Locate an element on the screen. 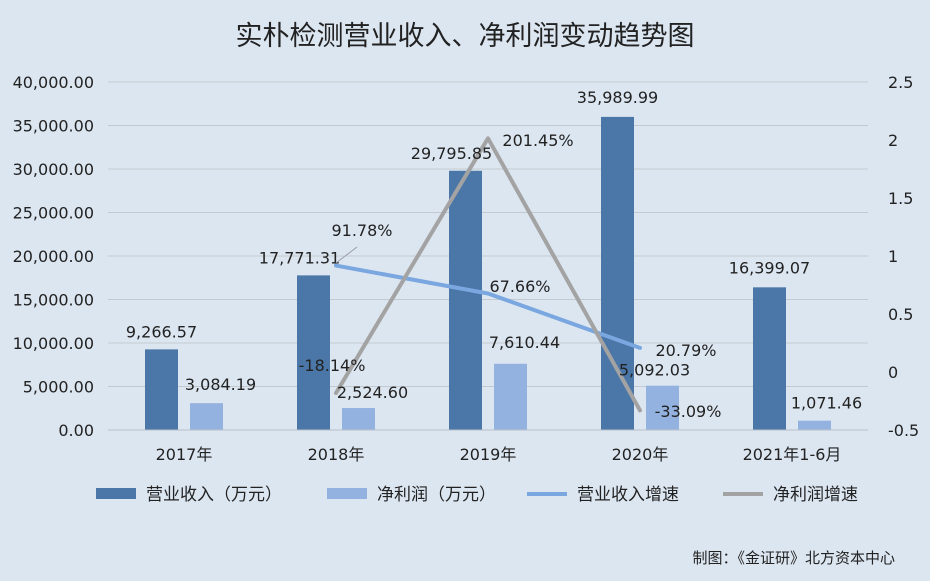 This screenshot has height=581, width=930. net-profit-value-label: 2,524.60 is located at coordinates (372, 392).